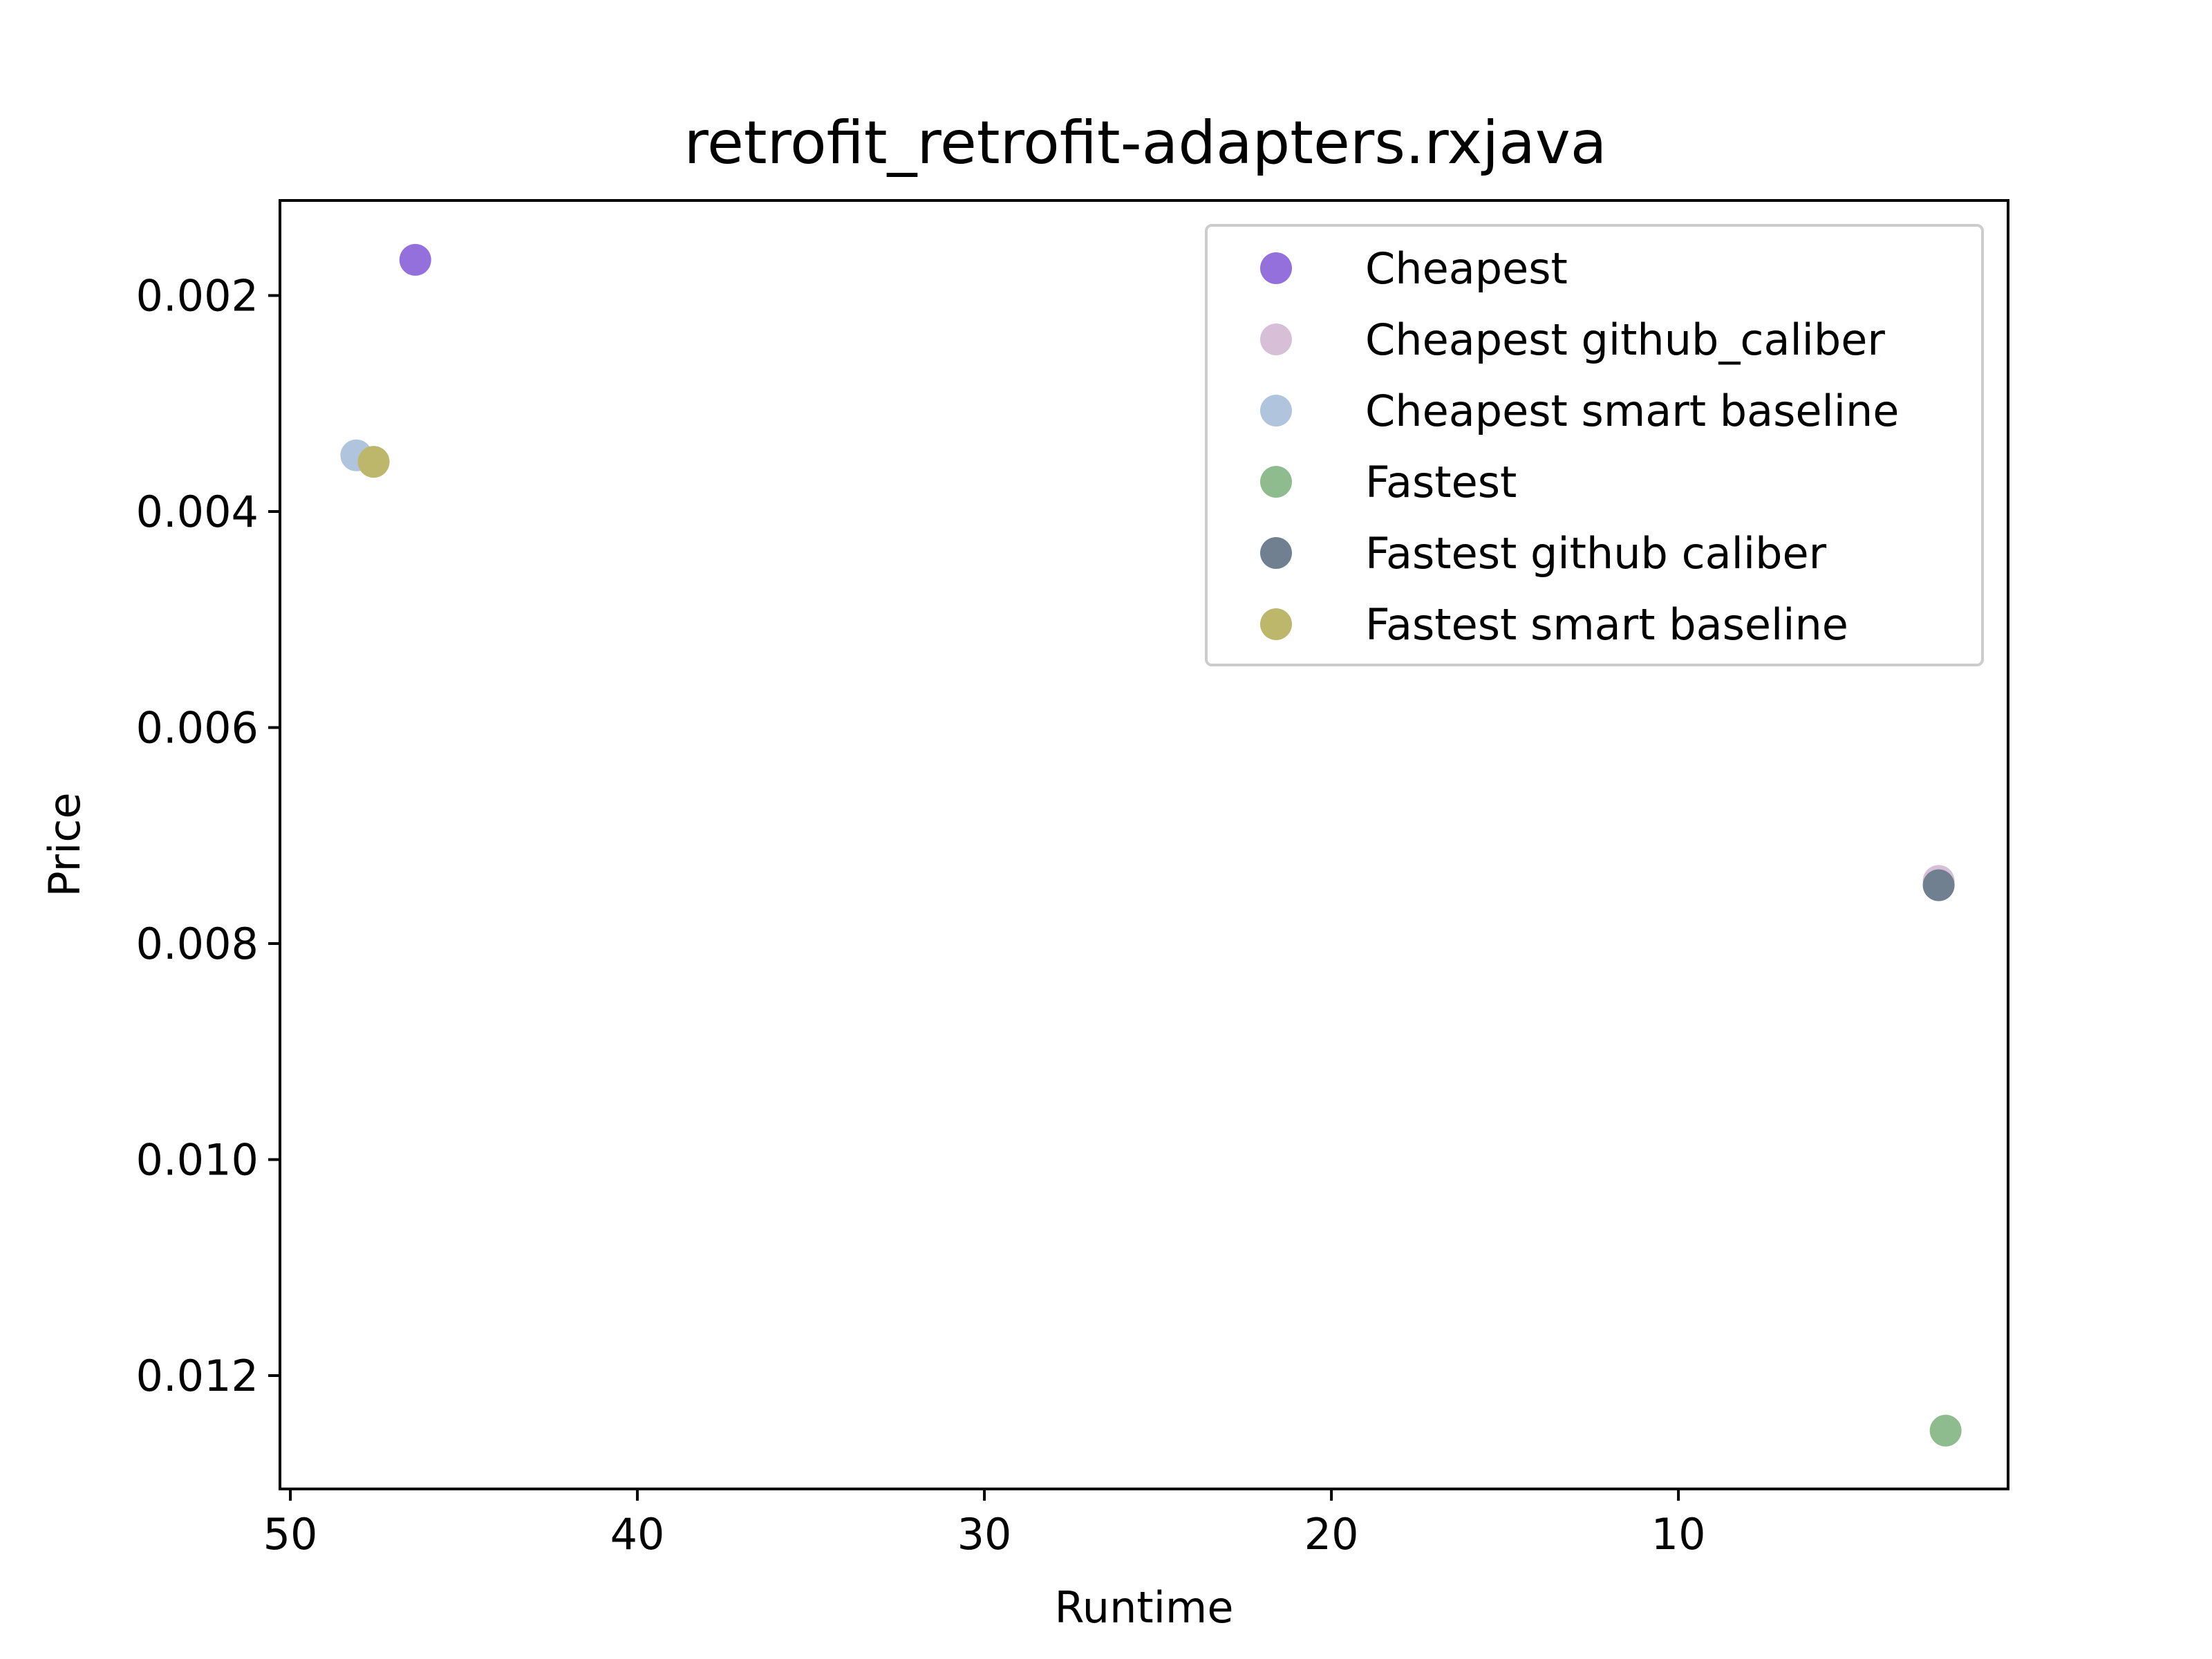  What do you see at coordinates (1331, 1534) in the screenshot?
I see `x-tick-label: 20` at bounding box center [1331, 1534].